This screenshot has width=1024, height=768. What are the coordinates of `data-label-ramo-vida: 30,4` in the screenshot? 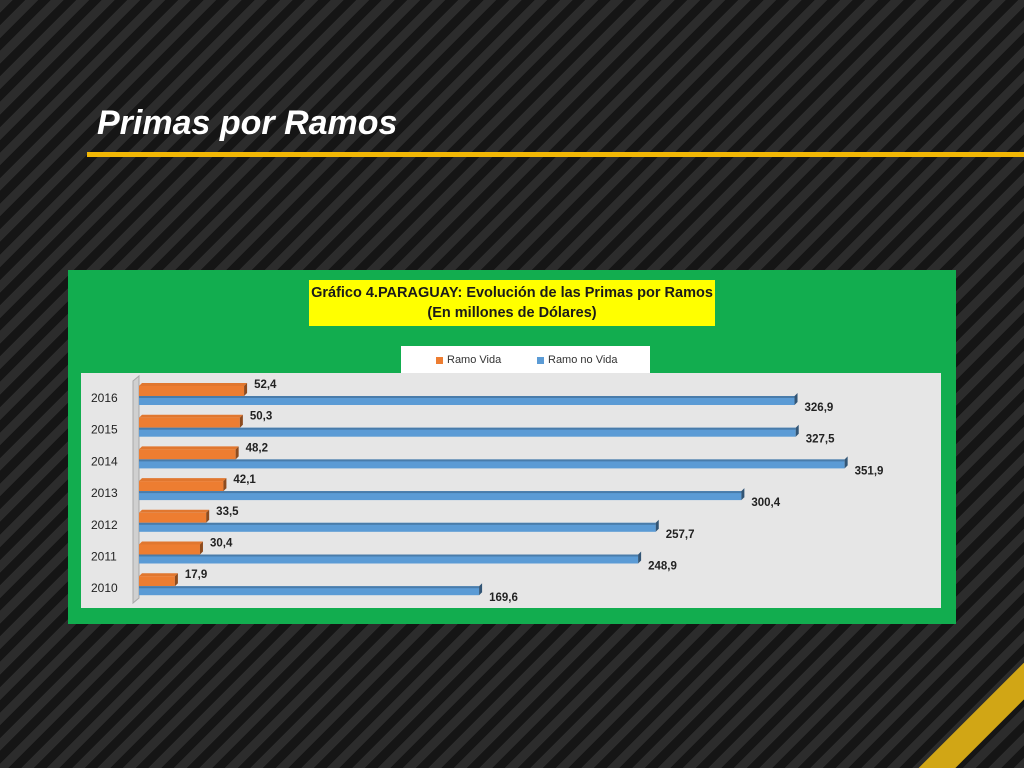 It's located at (221, 544).